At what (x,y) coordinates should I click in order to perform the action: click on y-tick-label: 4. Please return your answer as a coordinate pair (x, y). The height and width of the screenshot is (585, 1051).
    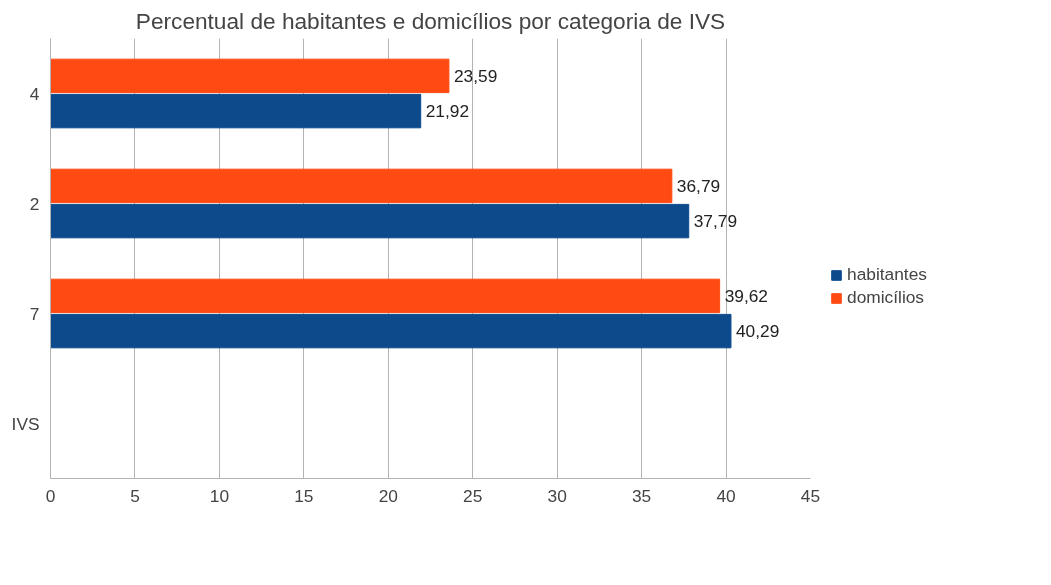
    Looking at the image, I should click on (34, 93).